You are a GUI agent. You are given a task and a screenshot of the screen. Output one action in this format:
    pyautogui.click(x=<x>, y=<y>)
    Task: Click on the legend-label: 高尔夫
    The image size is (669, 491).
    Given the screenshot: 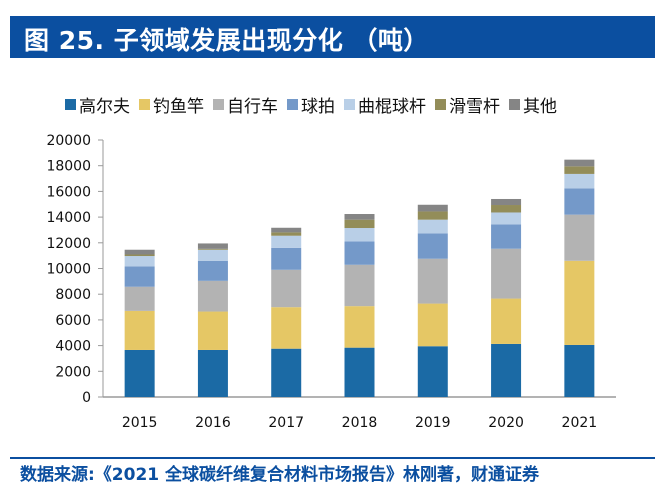 What is the action you would take?
    pyautogui.click(x=104, y=106)
    